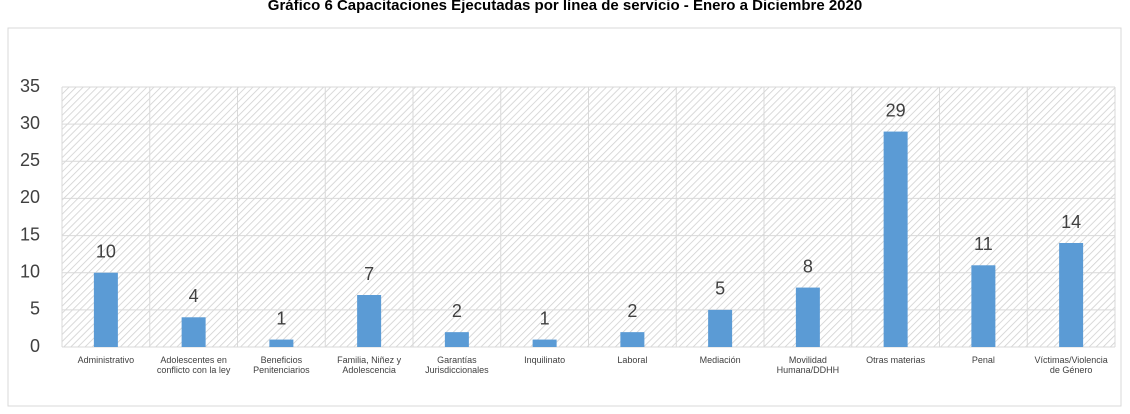 Image resolution: width=1130 pixels, height=414 pixels. Describe the element at coordinates (983, 360) in the screenshot. I see `x-tick-label: Penal` at that location.